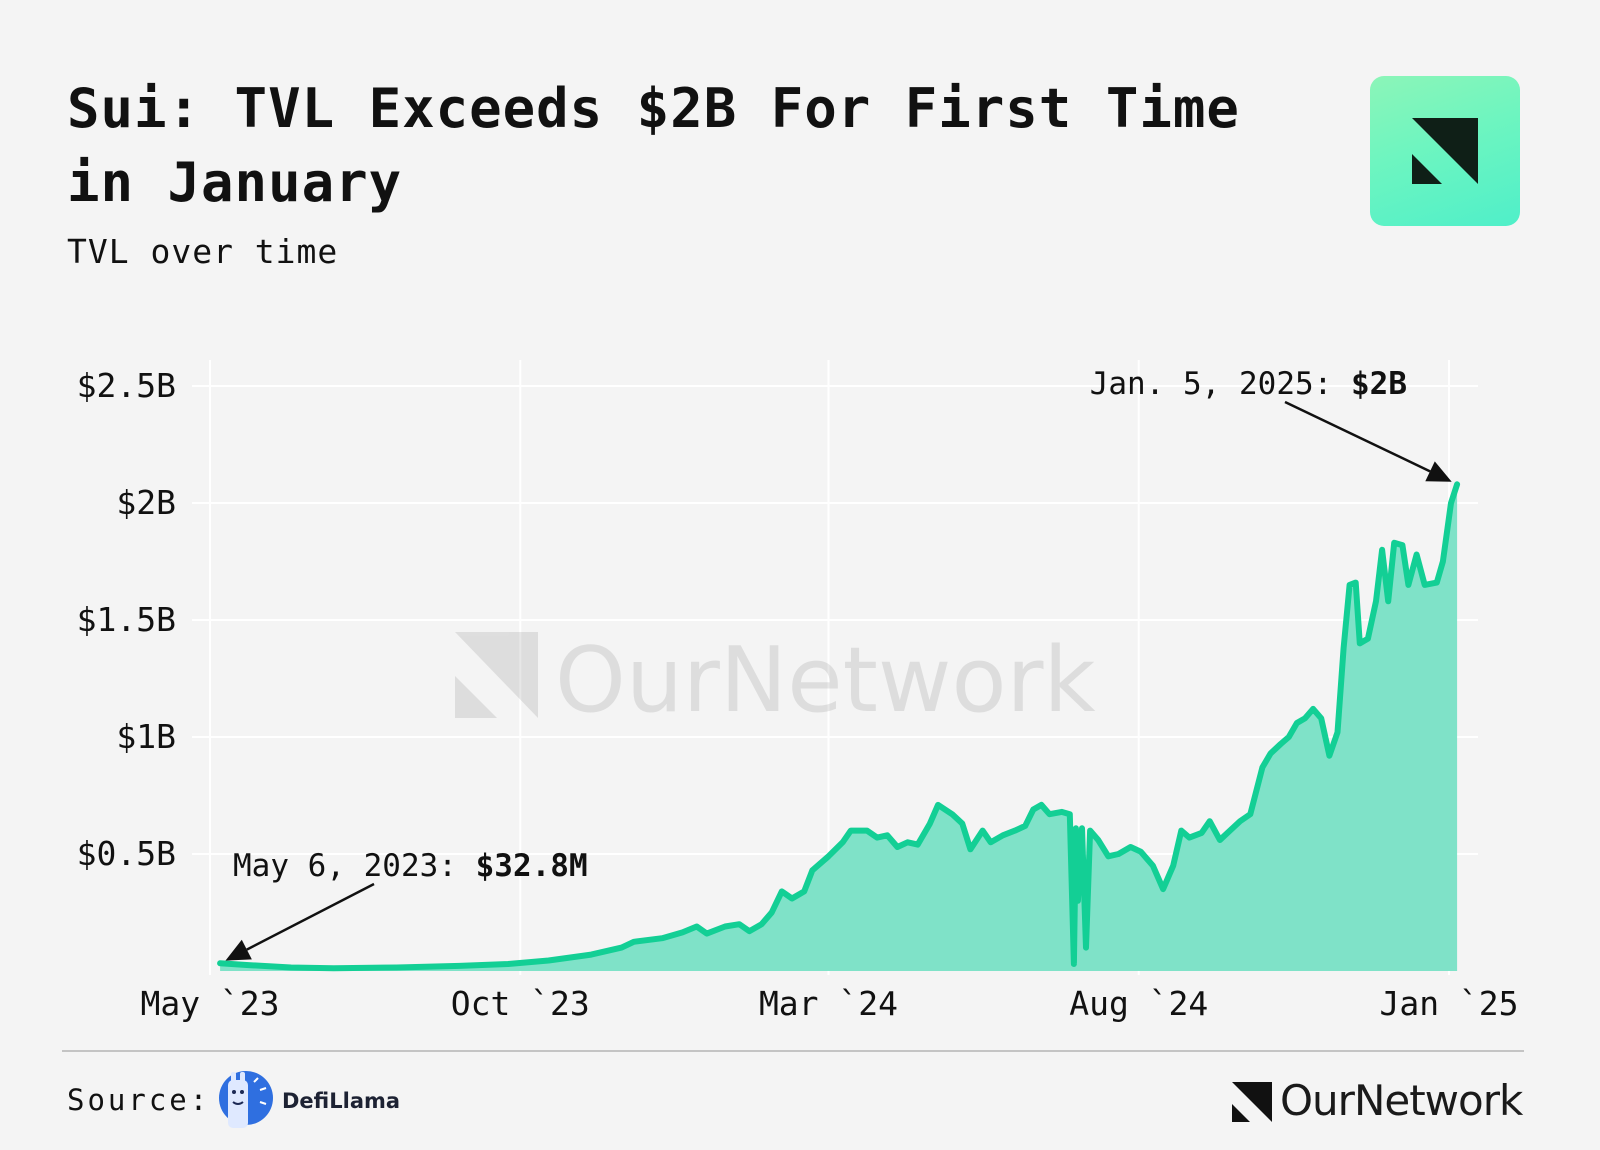  Describe the element at coordinates (246, 1099) in the screenshot. I see `defillama-llama-icon` at that location.